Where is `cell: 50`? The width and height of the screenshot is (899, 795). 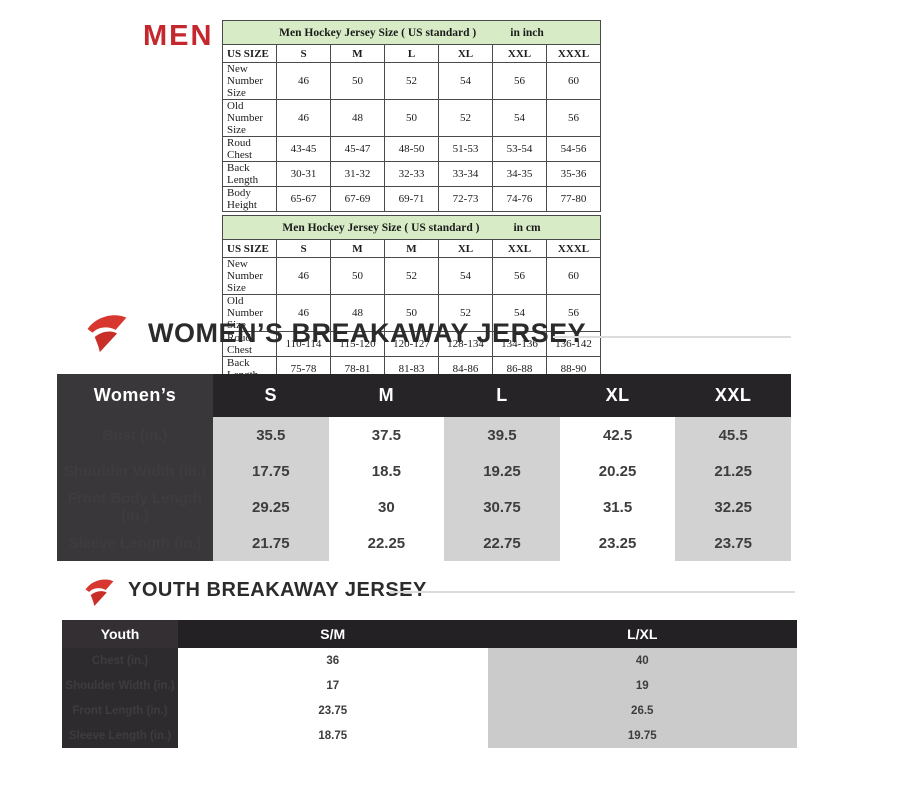
cell: 50 is located at coordinates (357, 276).